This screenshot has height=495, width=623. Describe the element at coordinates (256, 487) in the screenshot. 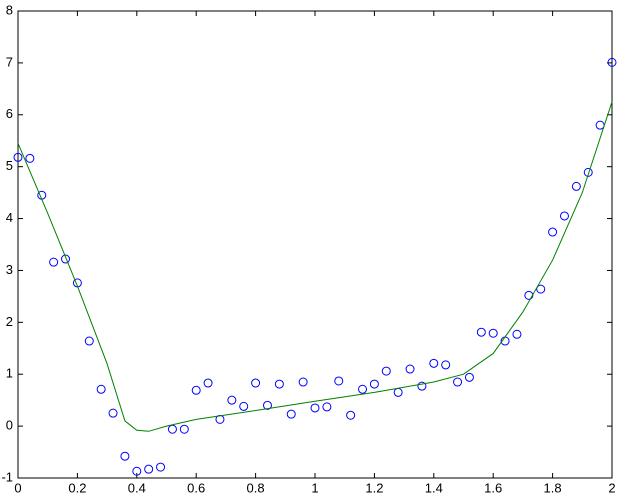

I see `x-tick-label: 0.8` at that location.